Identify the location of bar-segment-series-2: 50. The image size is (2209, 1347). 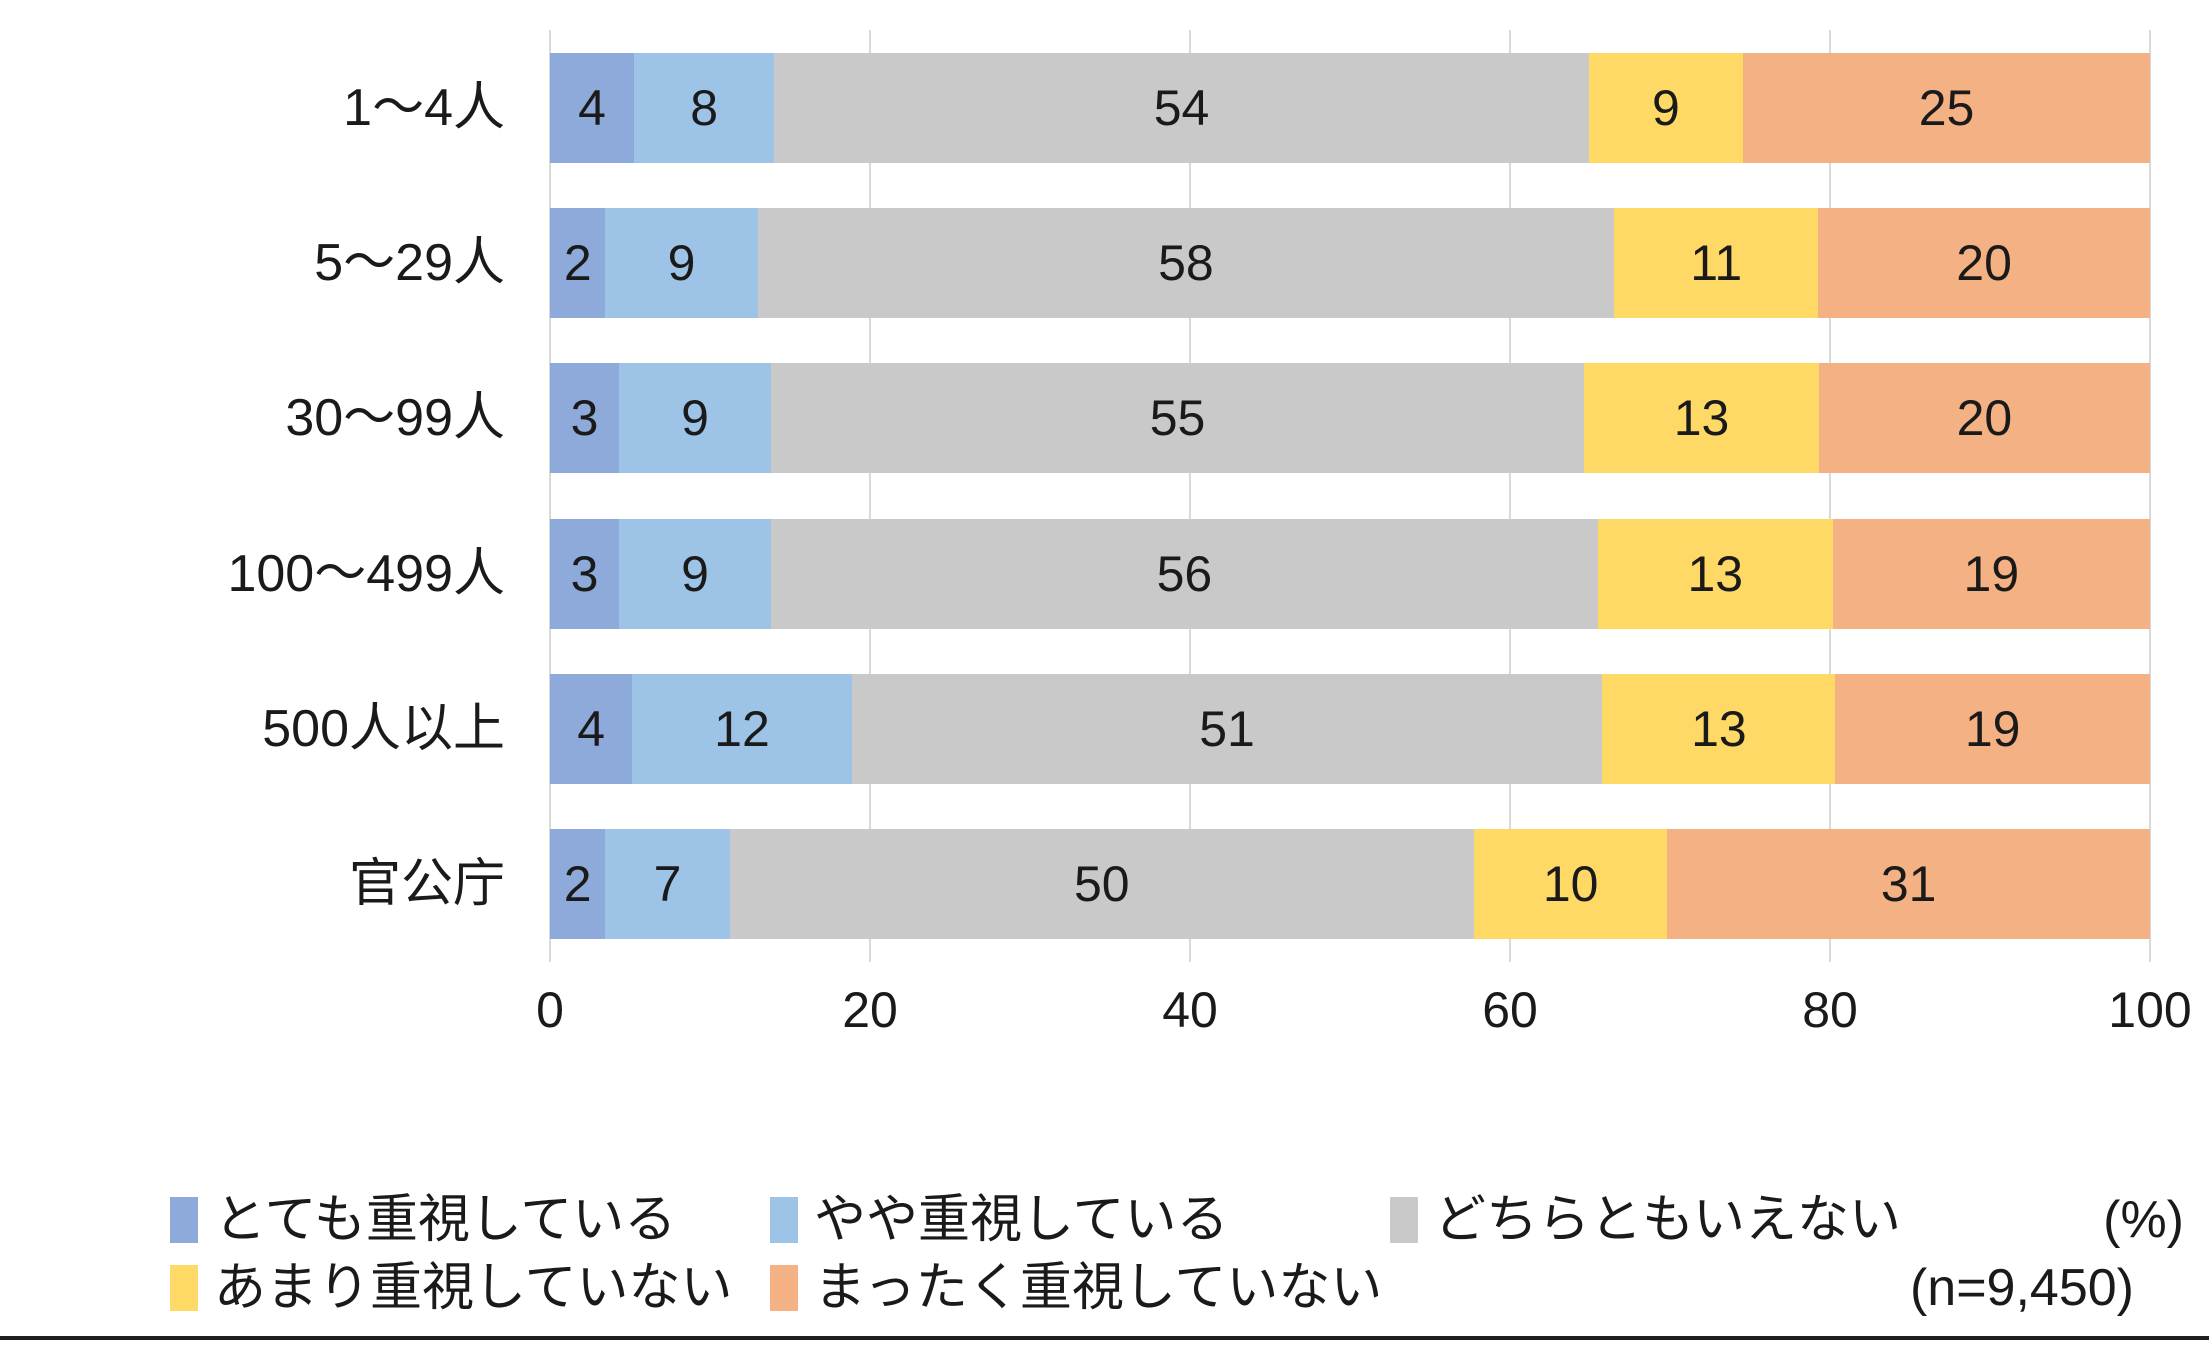
(1101, 884).